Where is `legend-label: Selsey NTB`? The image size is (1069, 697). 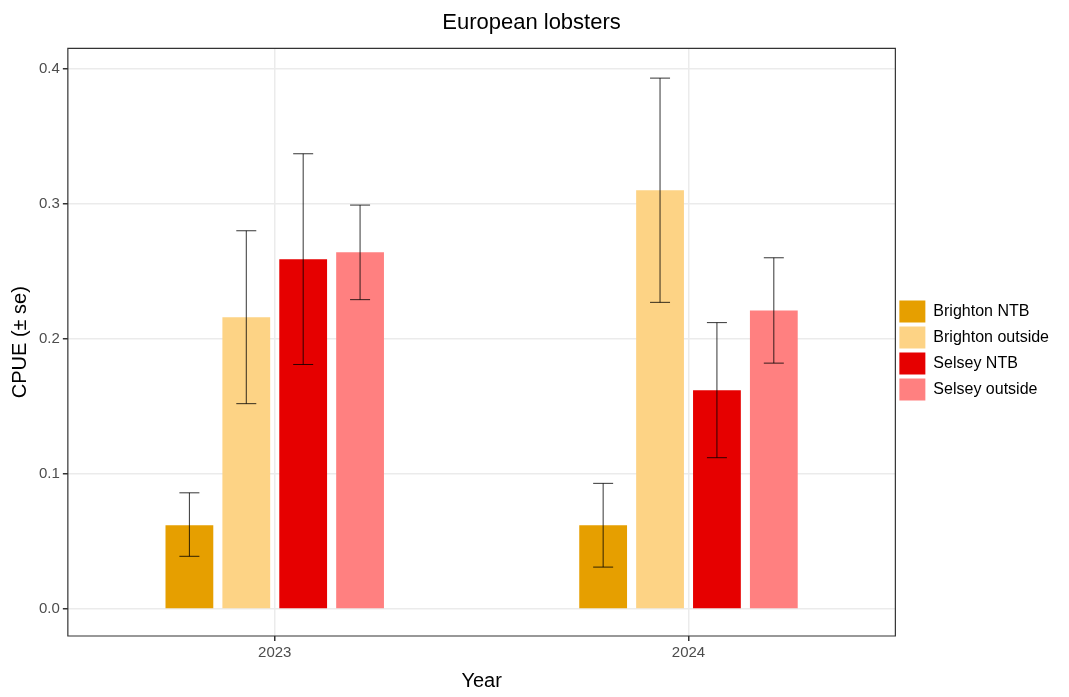 legend-label: Selsey NTB is located at coordinates (975, 362).